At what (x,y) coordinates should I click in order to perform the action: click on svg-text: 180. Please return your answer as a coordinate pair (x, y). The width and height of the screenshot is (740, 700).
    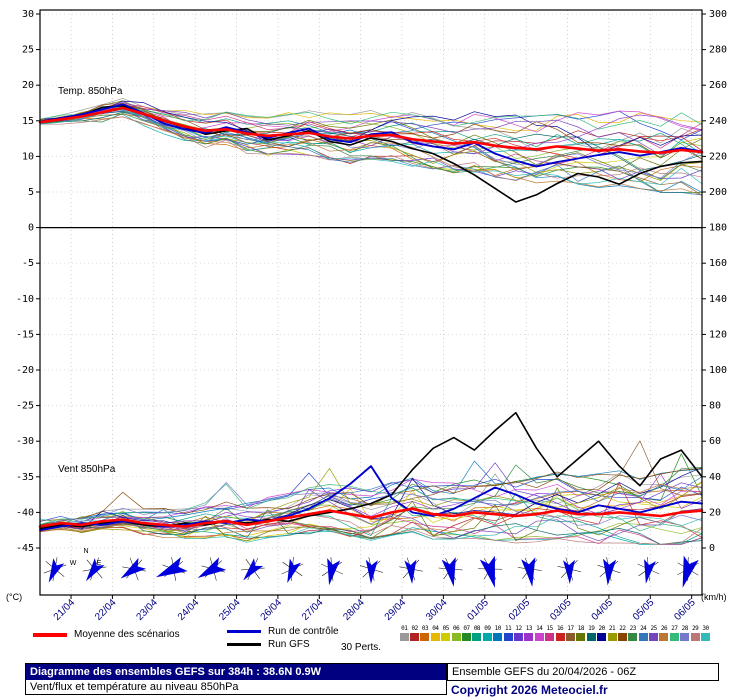
    Looking at the image, I should click on (718, 228).